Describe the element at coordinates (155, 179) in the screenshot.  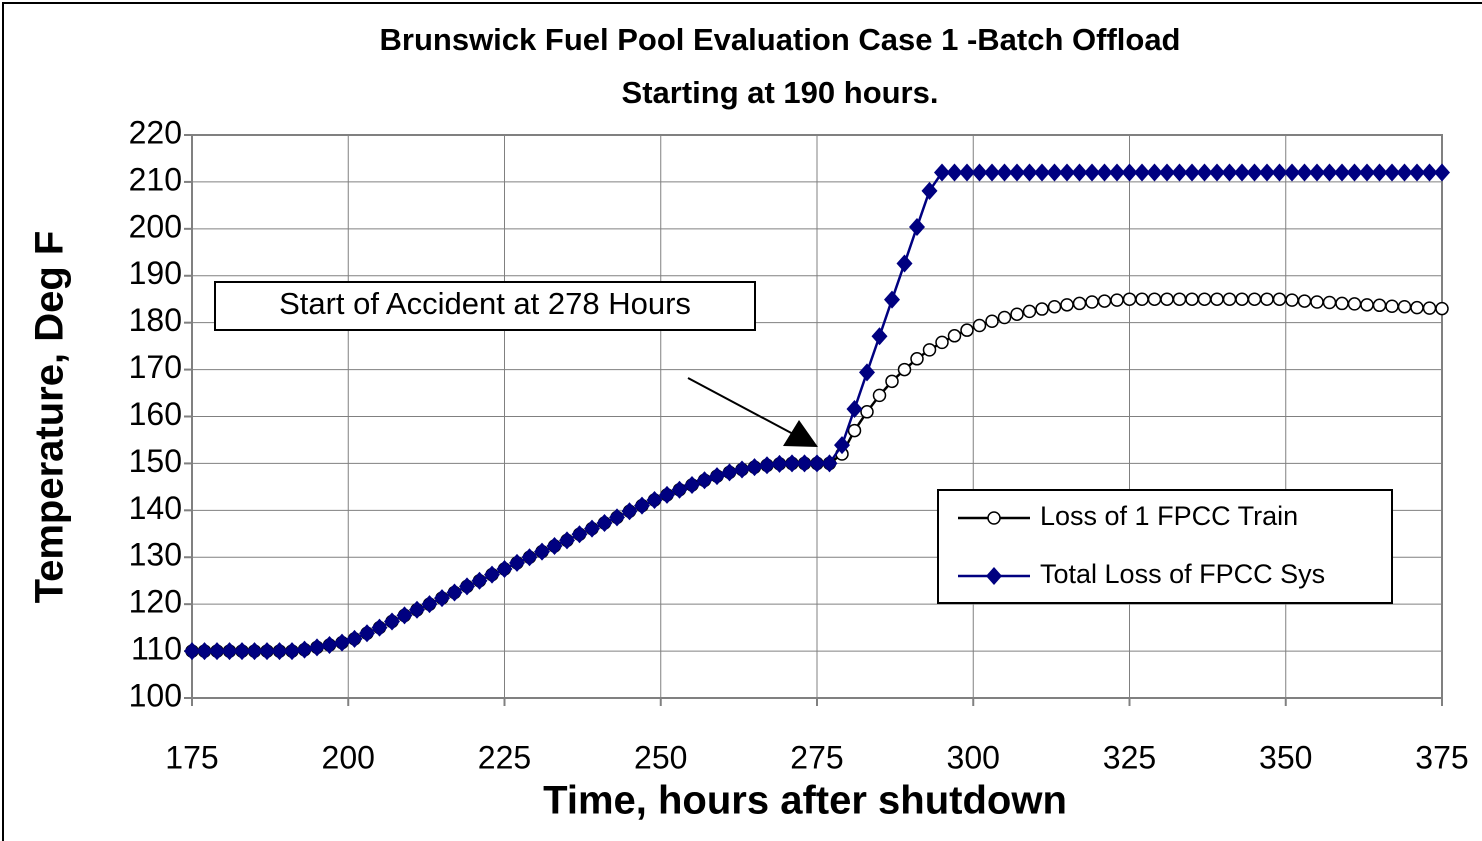
I see `y-tick-label: 210` at that location.